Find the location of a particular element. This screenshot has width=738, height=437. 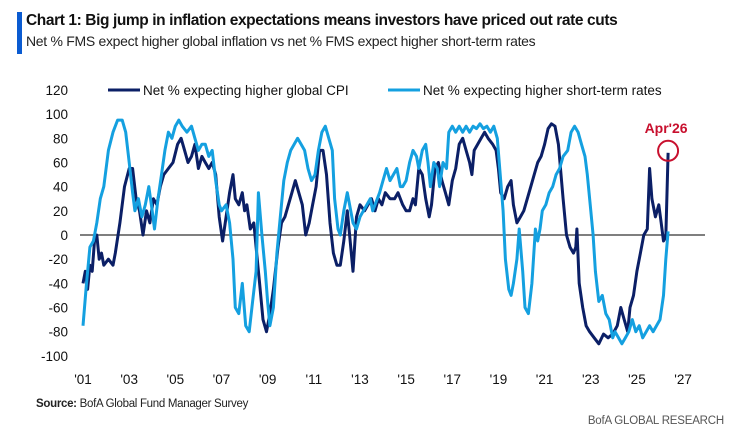

title-accent-bar is located at coordinates (19, 33).